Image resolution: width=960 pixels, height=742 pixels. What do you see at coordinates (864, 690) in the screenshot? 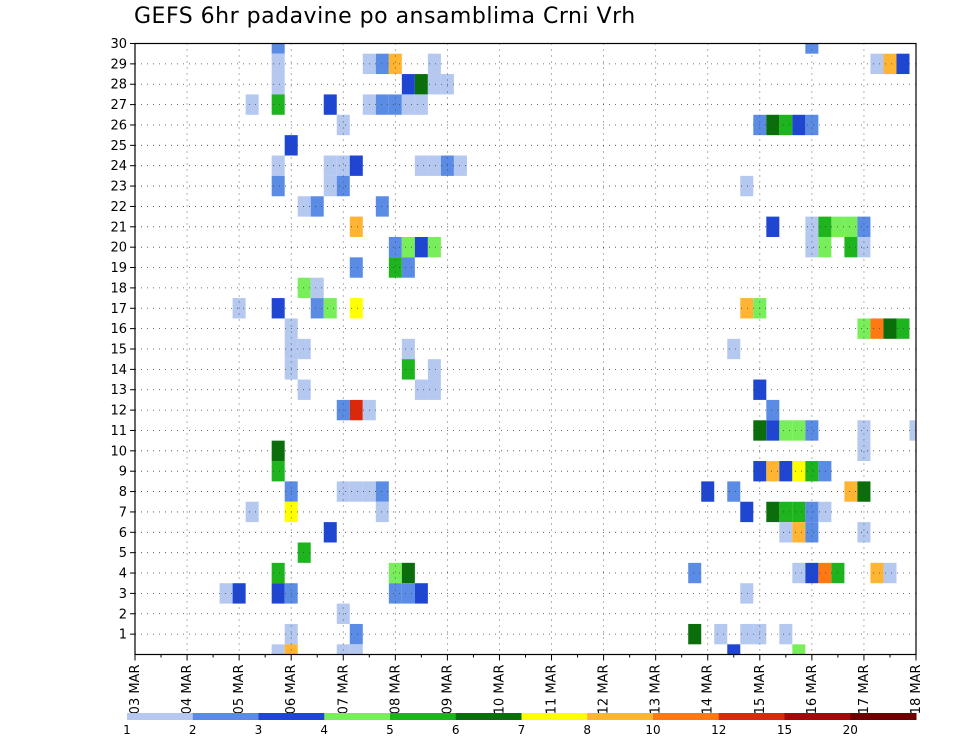
I see `x-tick-label: 17 MAR` at bounding box center [864, 690].